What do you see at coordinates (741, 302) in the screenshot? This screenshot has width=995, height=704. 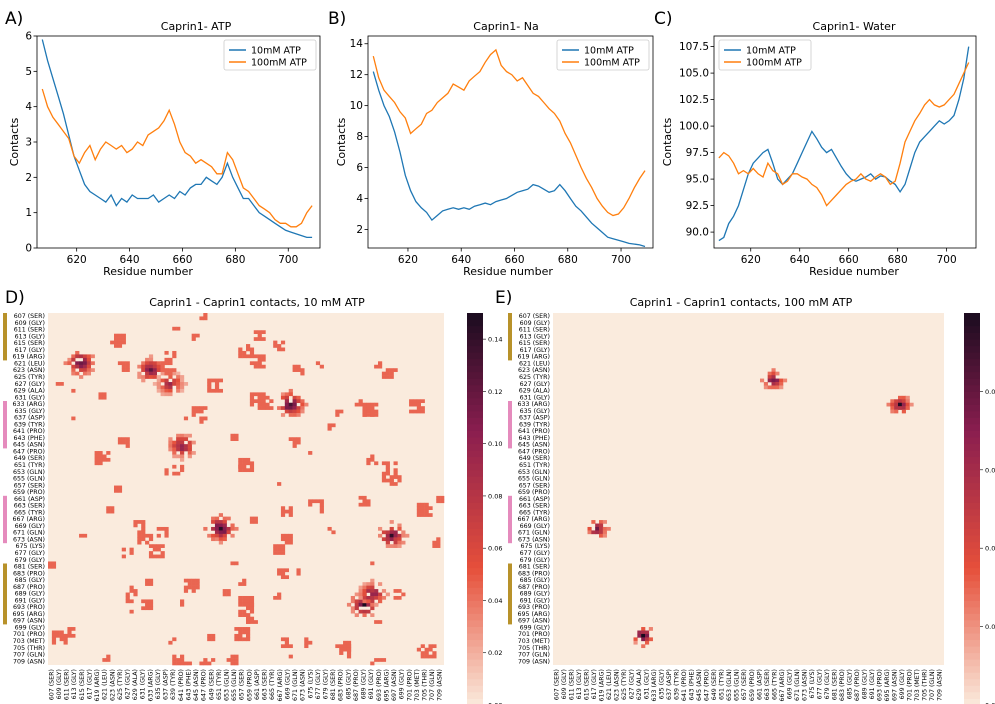 I see `heatmap-title-100mm: Caprin1 - Caprin1 contacts, 100 mM ATP` at bounding box center [741, 302].